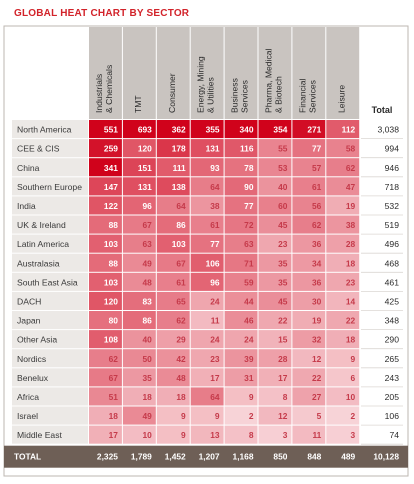 This screenshot has height=484, width=414. Describe the element at coordinates (181, 340) in the screenshot. I see `cell-value: 29` at that location.